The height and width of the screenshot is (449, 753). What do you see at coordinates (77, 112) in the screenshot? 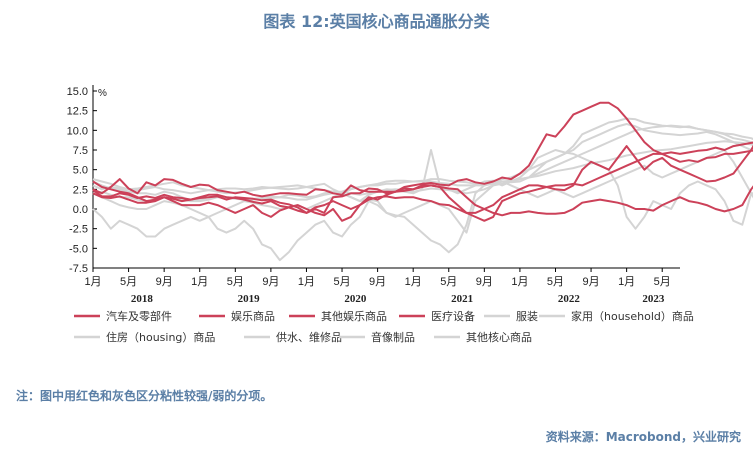
I see `y-tick-label: 12.5` at bounding box center [77, 112].